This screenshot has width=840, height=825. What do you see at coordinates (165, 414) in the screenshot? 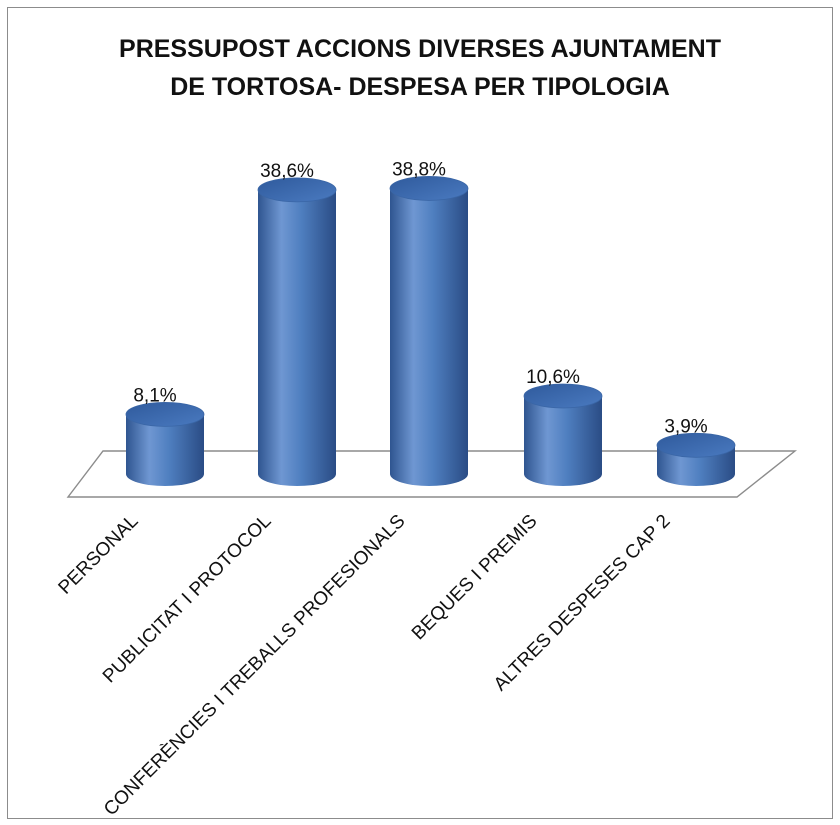
I see `bar-1-top` at bounding box center [165, 414].